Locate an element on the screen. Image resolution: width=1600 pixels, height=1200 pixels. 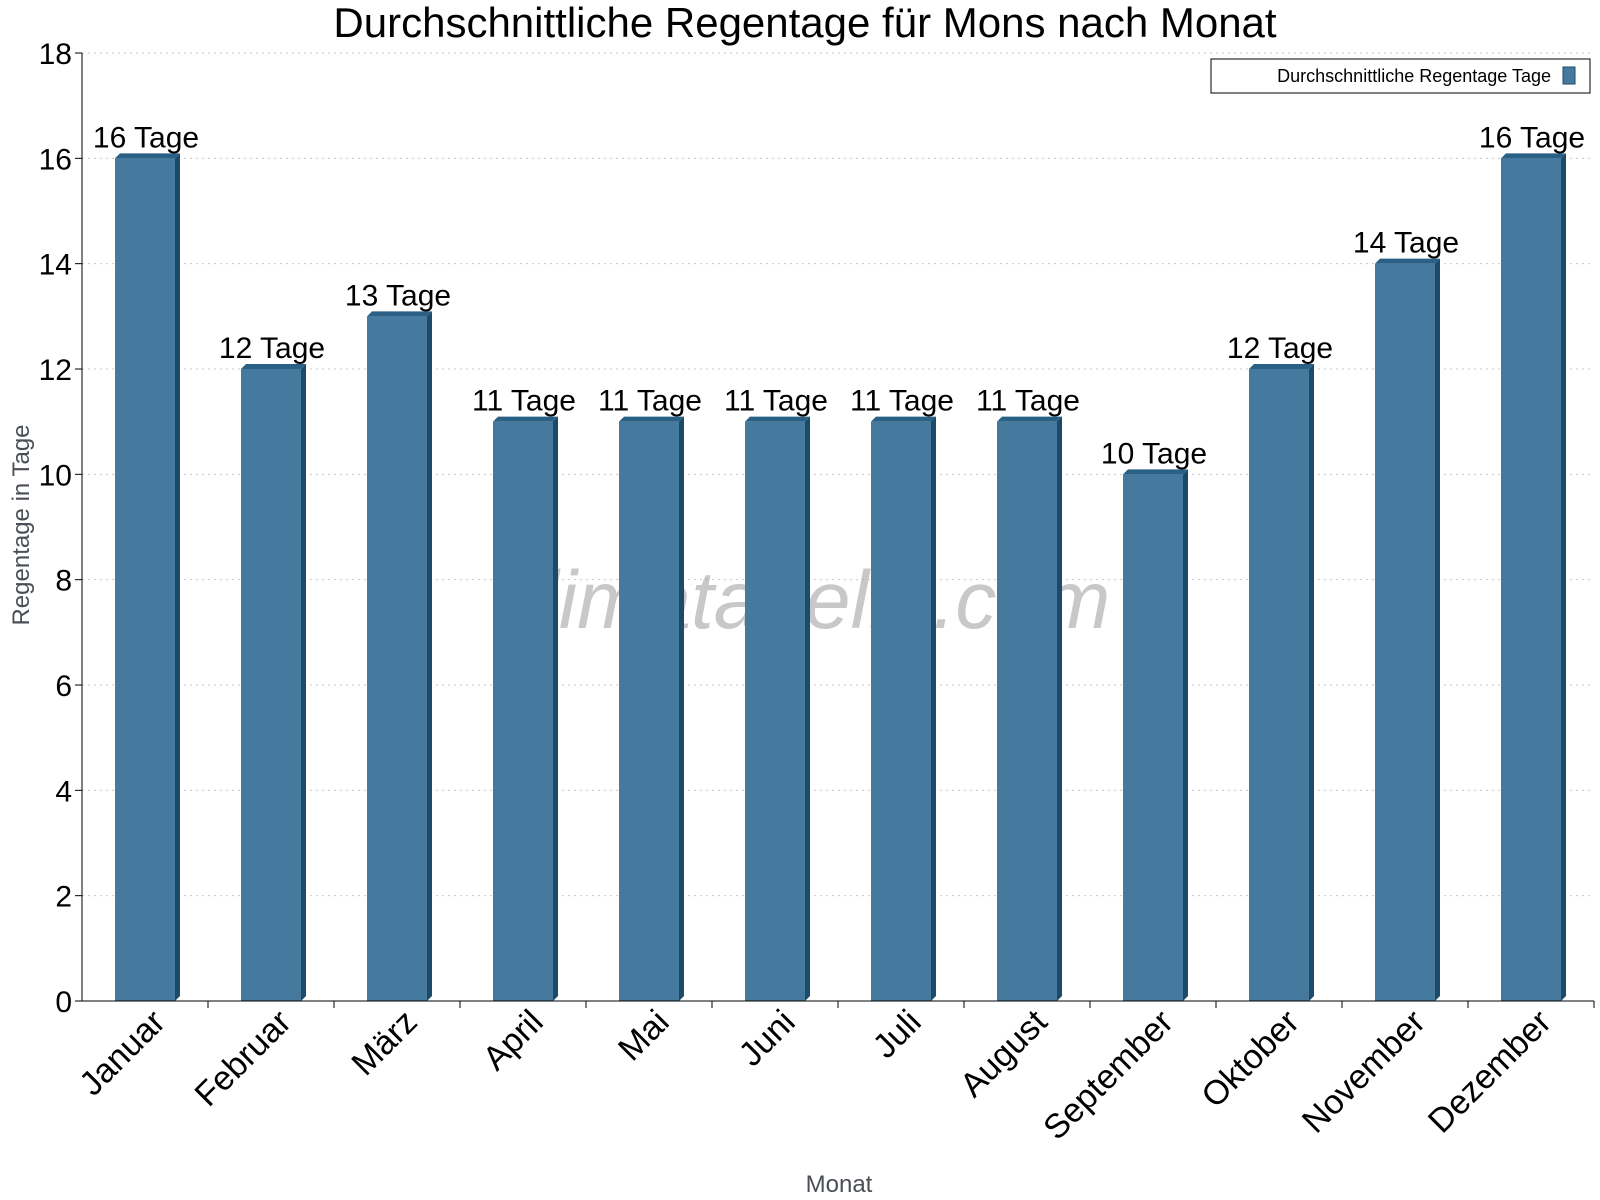
bar-data-label: 14 Tage is located at coordinates (1406, 243).